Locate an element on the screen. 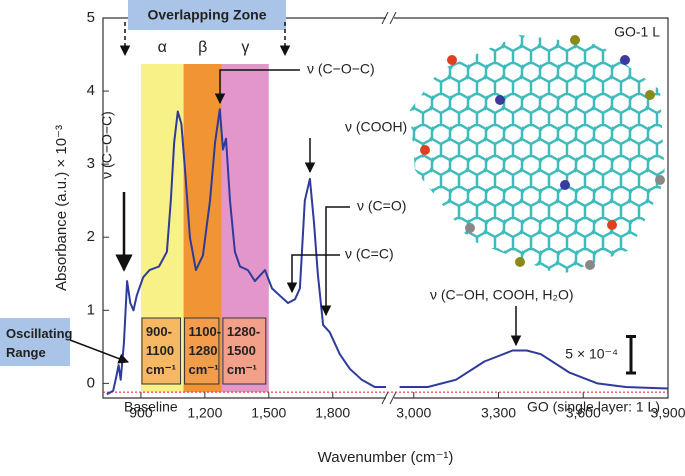 This screenshot has height=476, width=685. x-tick-label: 3,000 is located at coordinates (413, 413).